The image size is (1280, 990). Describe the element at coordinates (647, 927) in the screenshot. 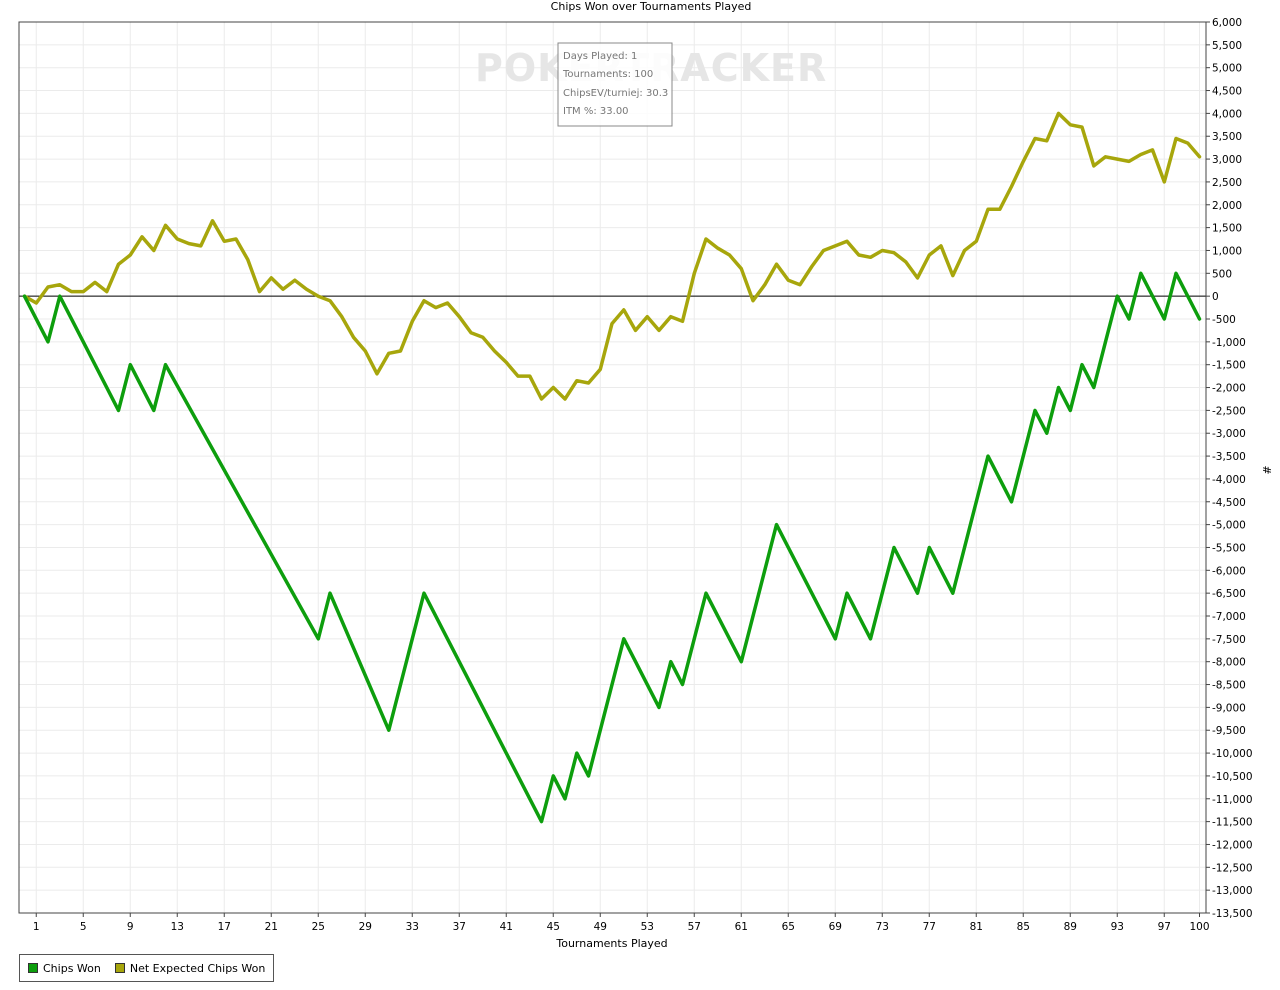

I see `x-tick-label: 53` at that location.